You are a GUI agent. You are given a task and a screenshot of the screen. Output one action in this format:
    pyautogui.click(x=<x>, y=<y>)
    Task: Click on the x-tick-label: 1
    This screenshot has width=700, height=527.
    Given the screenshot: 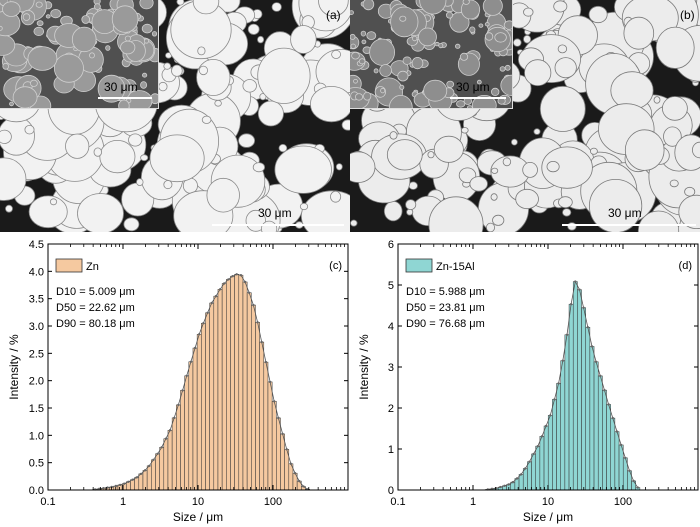 What is the action you would take?
    pyautogui.click(x=123, y=502)
    